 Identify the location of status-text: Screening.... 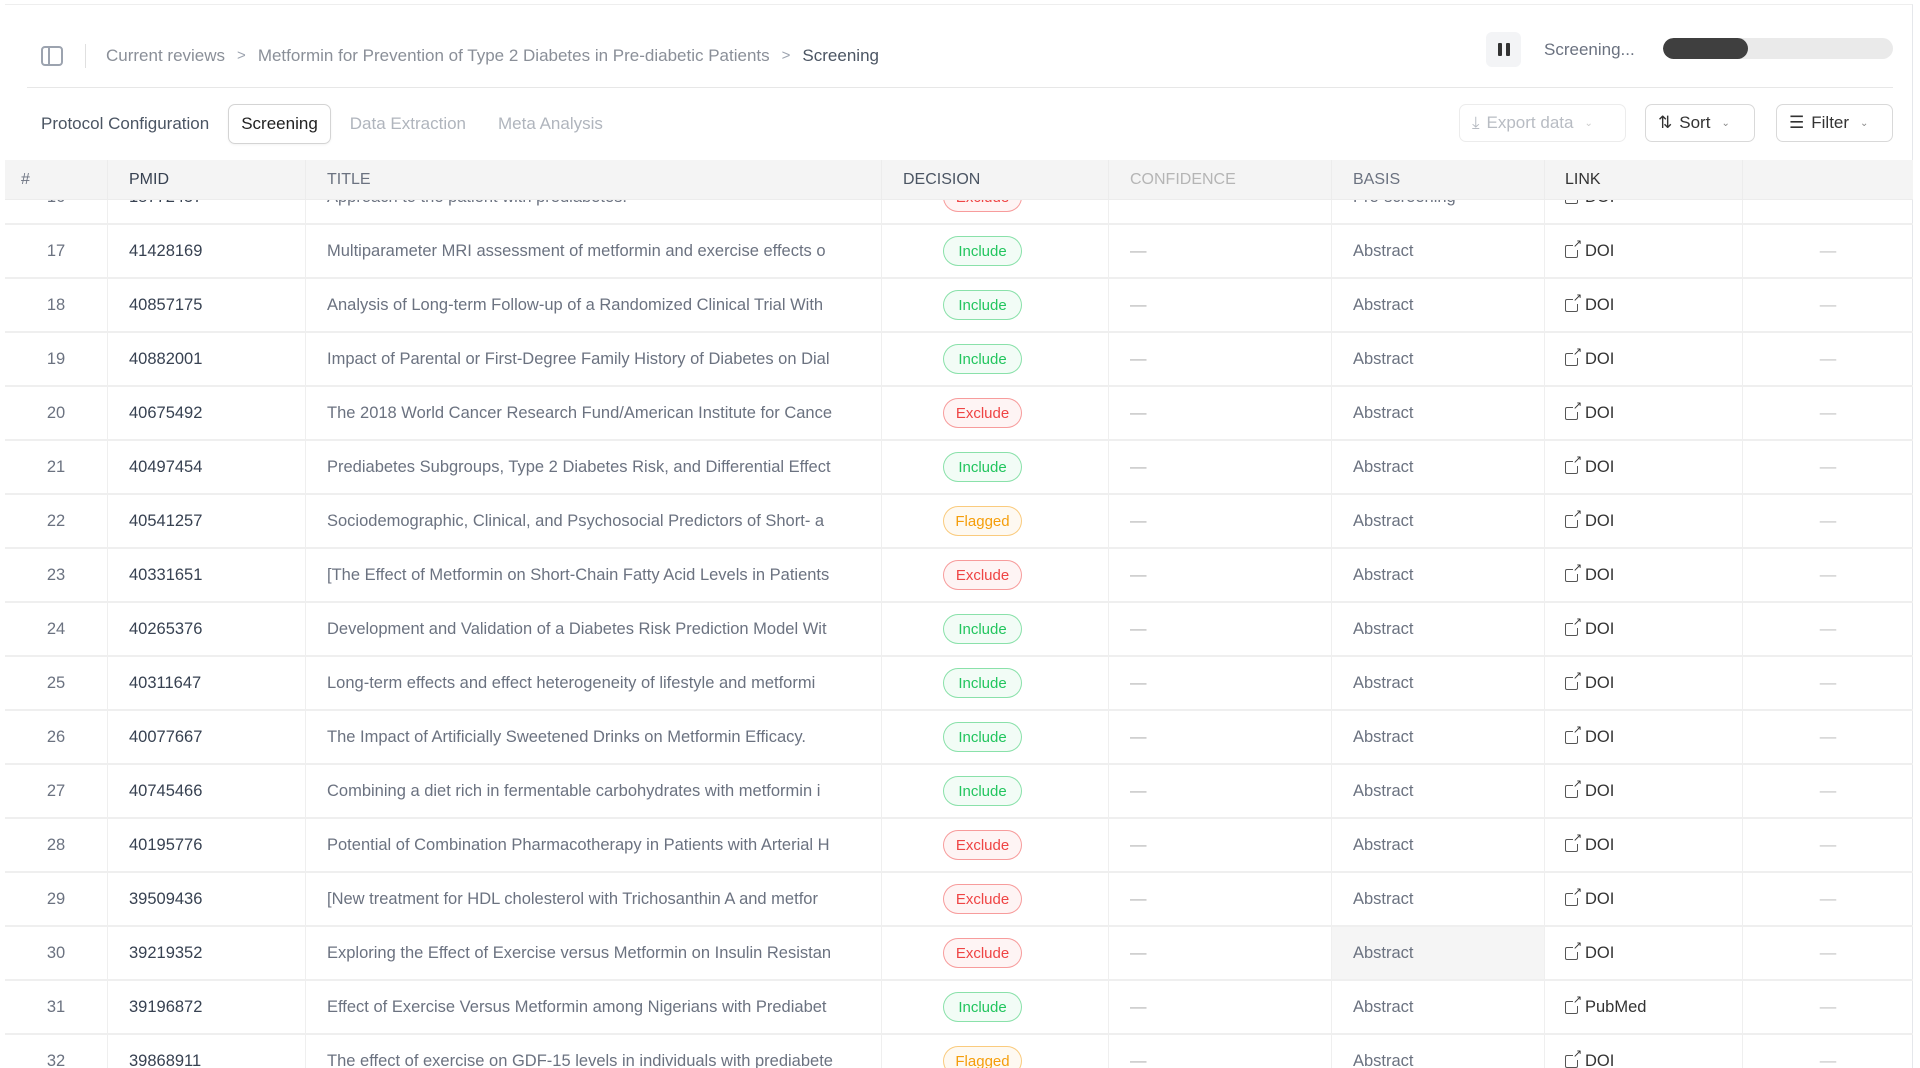
(1589, 49).